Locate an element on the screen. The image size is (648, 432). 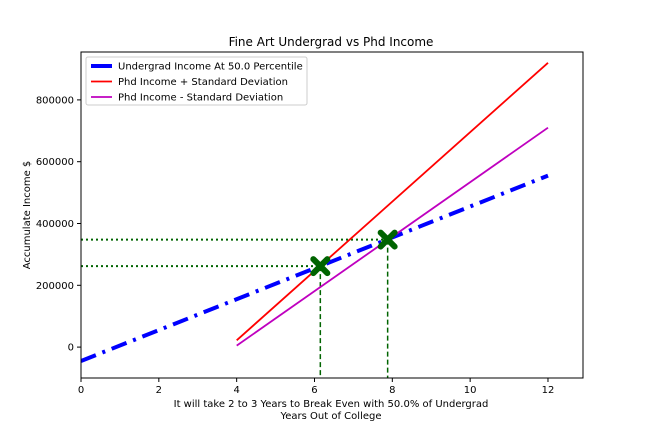
y-axis-label: Accumulate Income $ is located at coordinates (27, 215).